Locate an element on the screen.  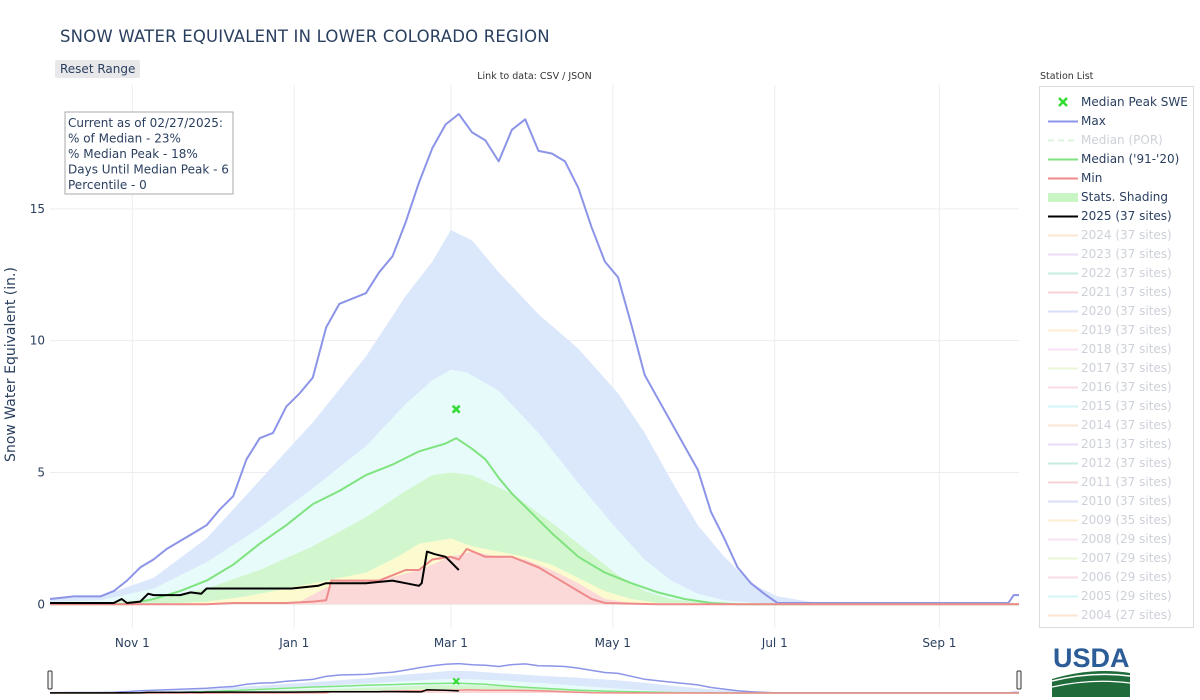
legend-label: 2009 (35 sites) is located at coordinates (1126, 520).